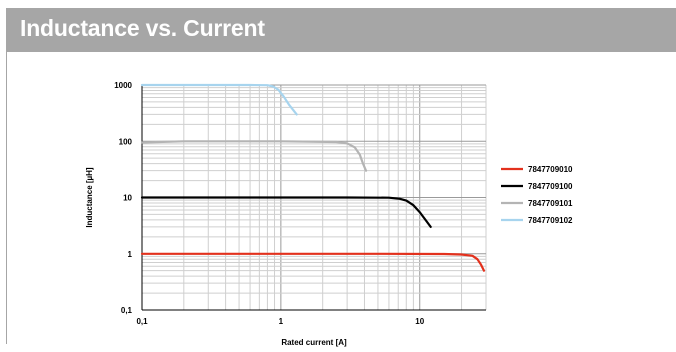  Describe the element at coordinates (89, 197) in the screenshot. I see `y-axis-title: Inductance [µH]` at that location.